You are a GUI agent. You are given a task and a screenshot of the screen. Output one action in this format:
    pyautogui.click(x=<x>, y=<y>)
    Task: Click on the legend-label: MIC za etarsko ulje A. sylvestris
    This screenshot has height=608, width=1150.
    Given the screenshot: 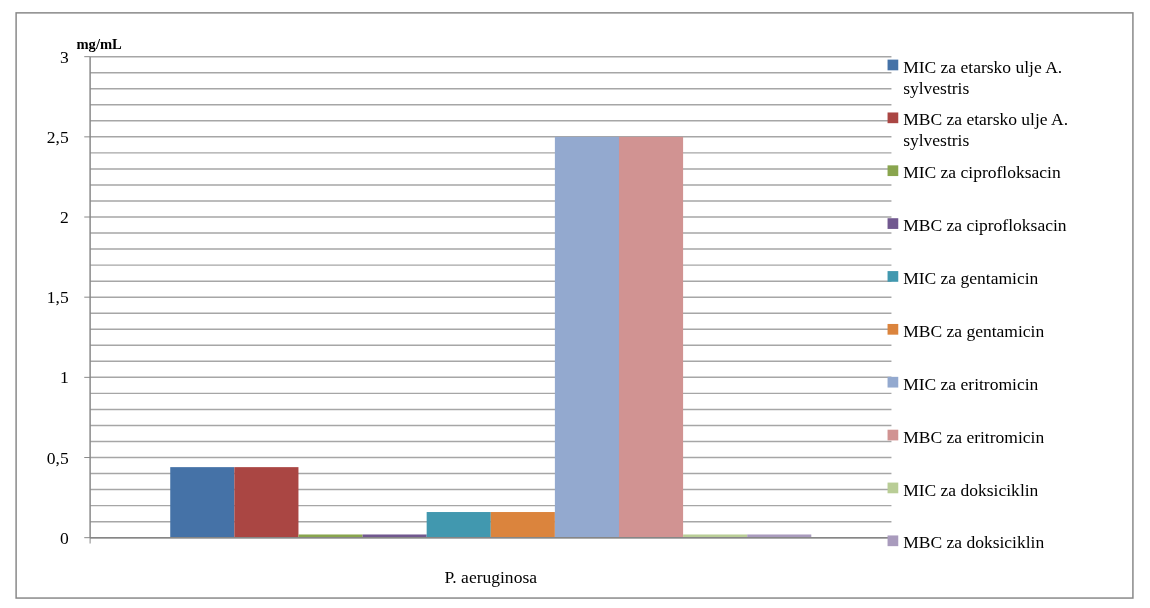 What is the action you would take?
    pyautogui.click(x=983, y=77)
    